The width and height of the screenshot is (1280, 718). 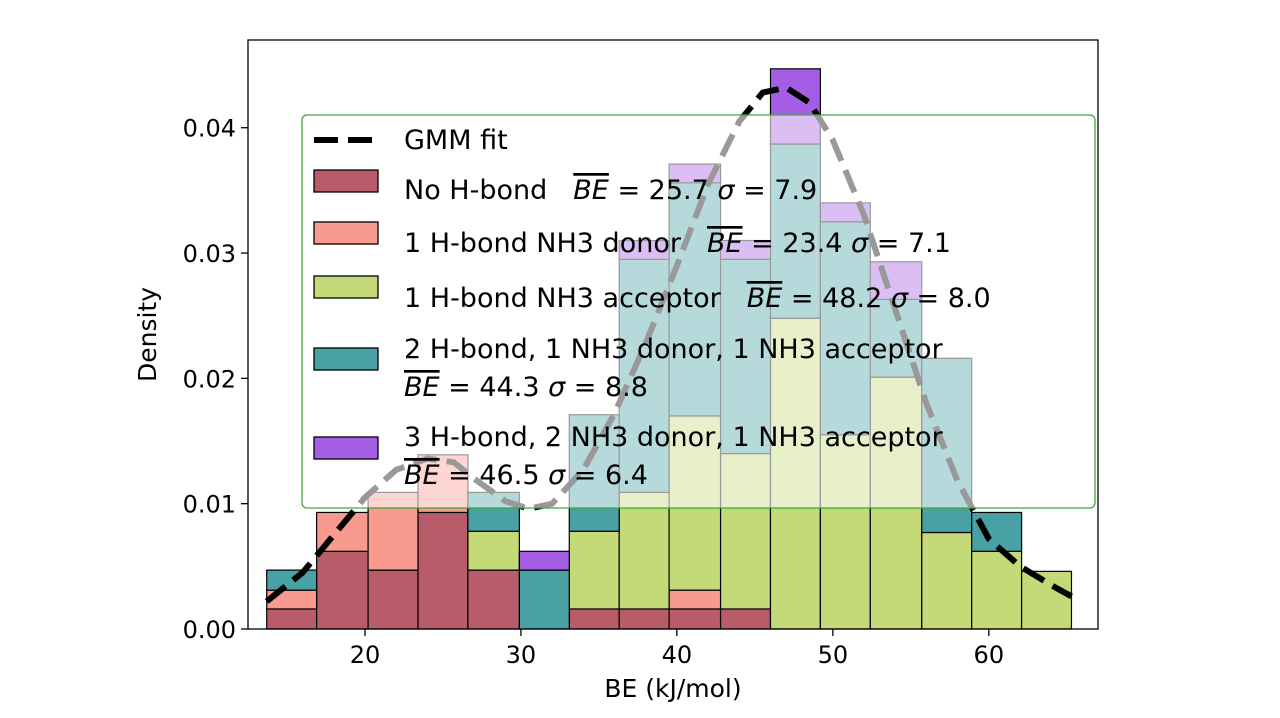 What do you see at coordinates (672, 688) in the screenshot?
I see `x-axis-title: BE (kJ/mol)` at bounding box center [672, 688].